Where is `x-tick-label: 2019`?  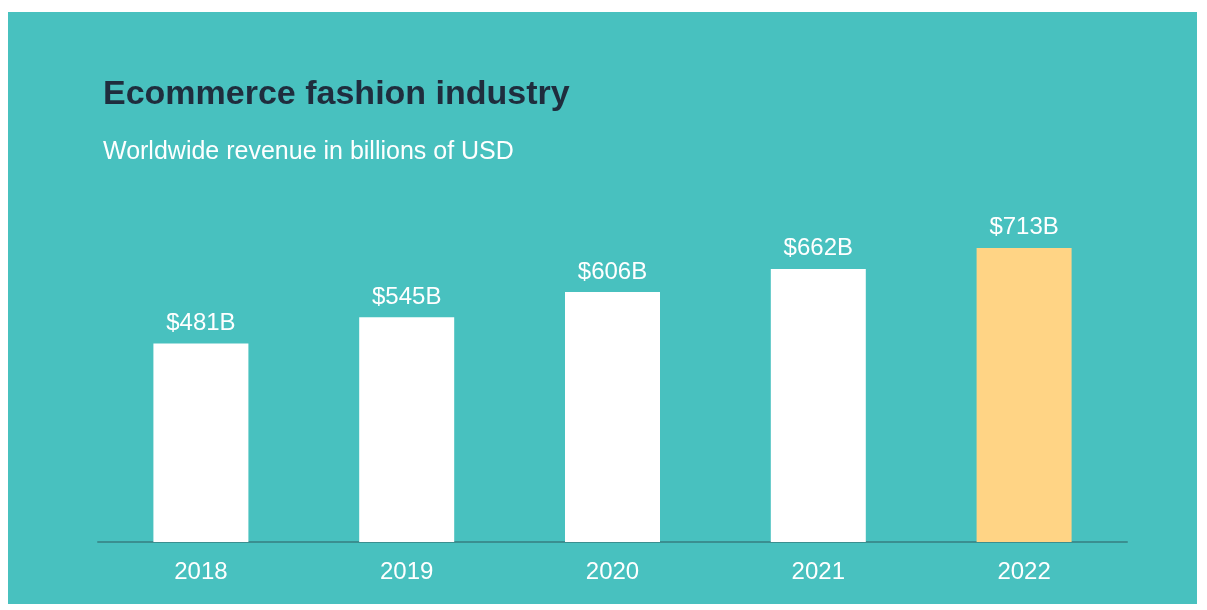
x-tick-label: 2019 is located at coordinates (407, 570).